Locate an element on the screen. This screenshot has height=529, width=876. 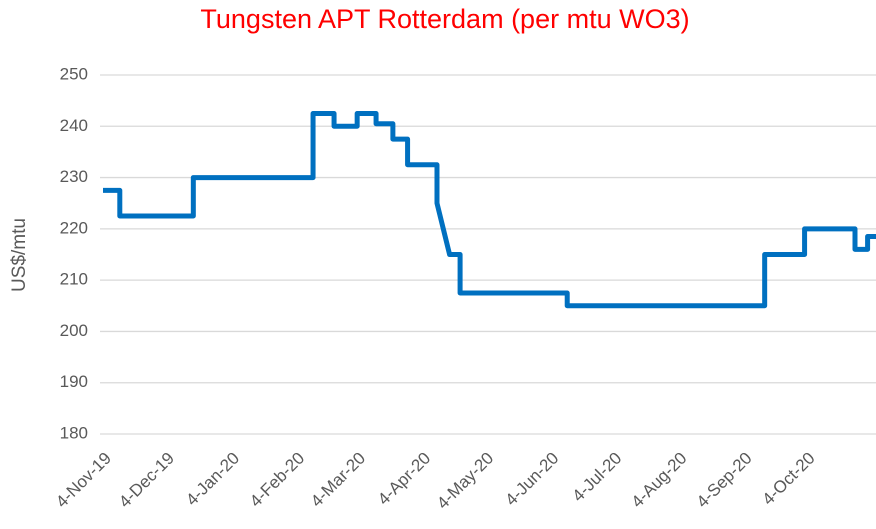
x-tick-label: 4-Apr-20 is located at coordinates (404, 479).